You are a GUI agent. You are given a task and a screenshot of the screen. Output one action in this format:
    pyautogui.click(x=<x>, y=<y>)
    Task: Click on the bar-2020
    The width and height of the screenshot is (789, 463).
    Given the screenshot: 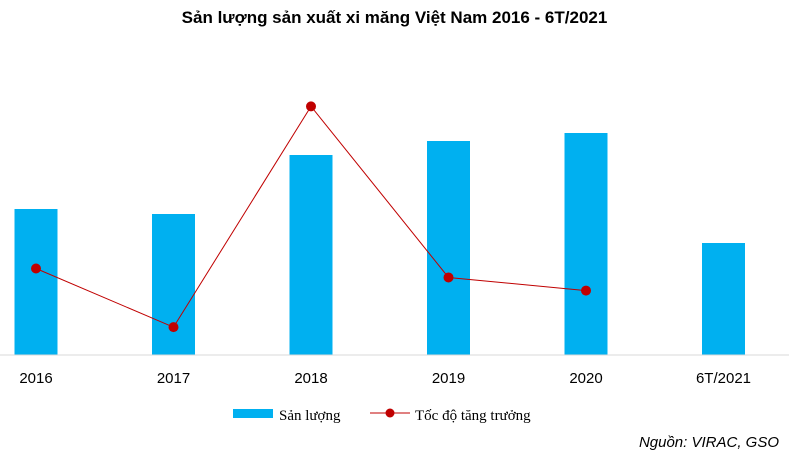 What is the action you would take?
    pyautogui.click(x=586, y=244)
    